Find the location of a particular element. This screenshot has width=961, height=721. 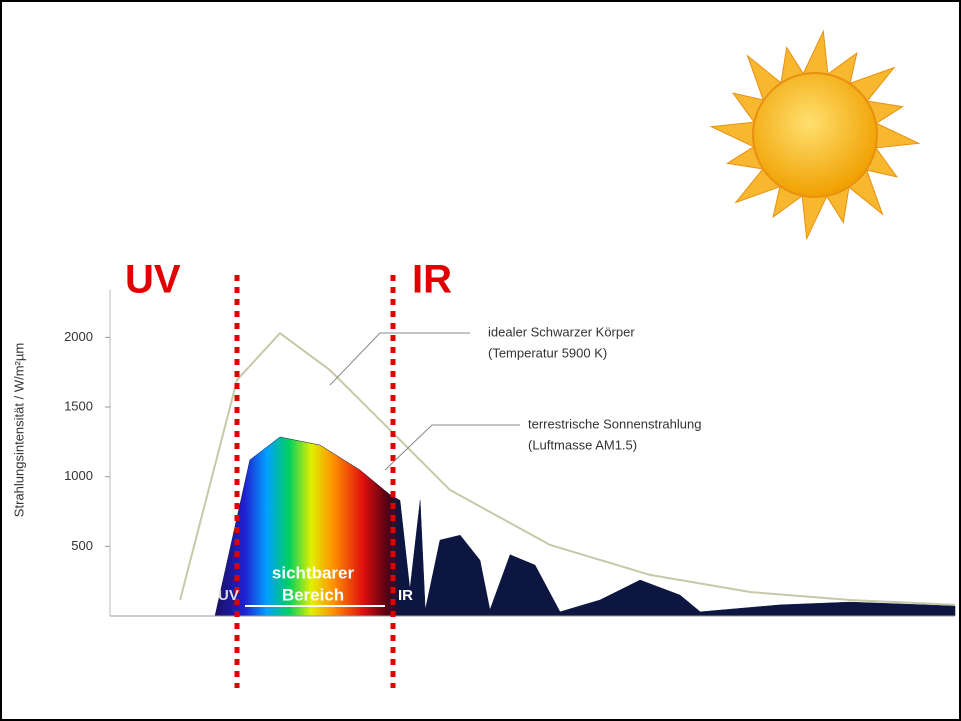

y-tick-label: 500 is located at coordinates (82, 545).